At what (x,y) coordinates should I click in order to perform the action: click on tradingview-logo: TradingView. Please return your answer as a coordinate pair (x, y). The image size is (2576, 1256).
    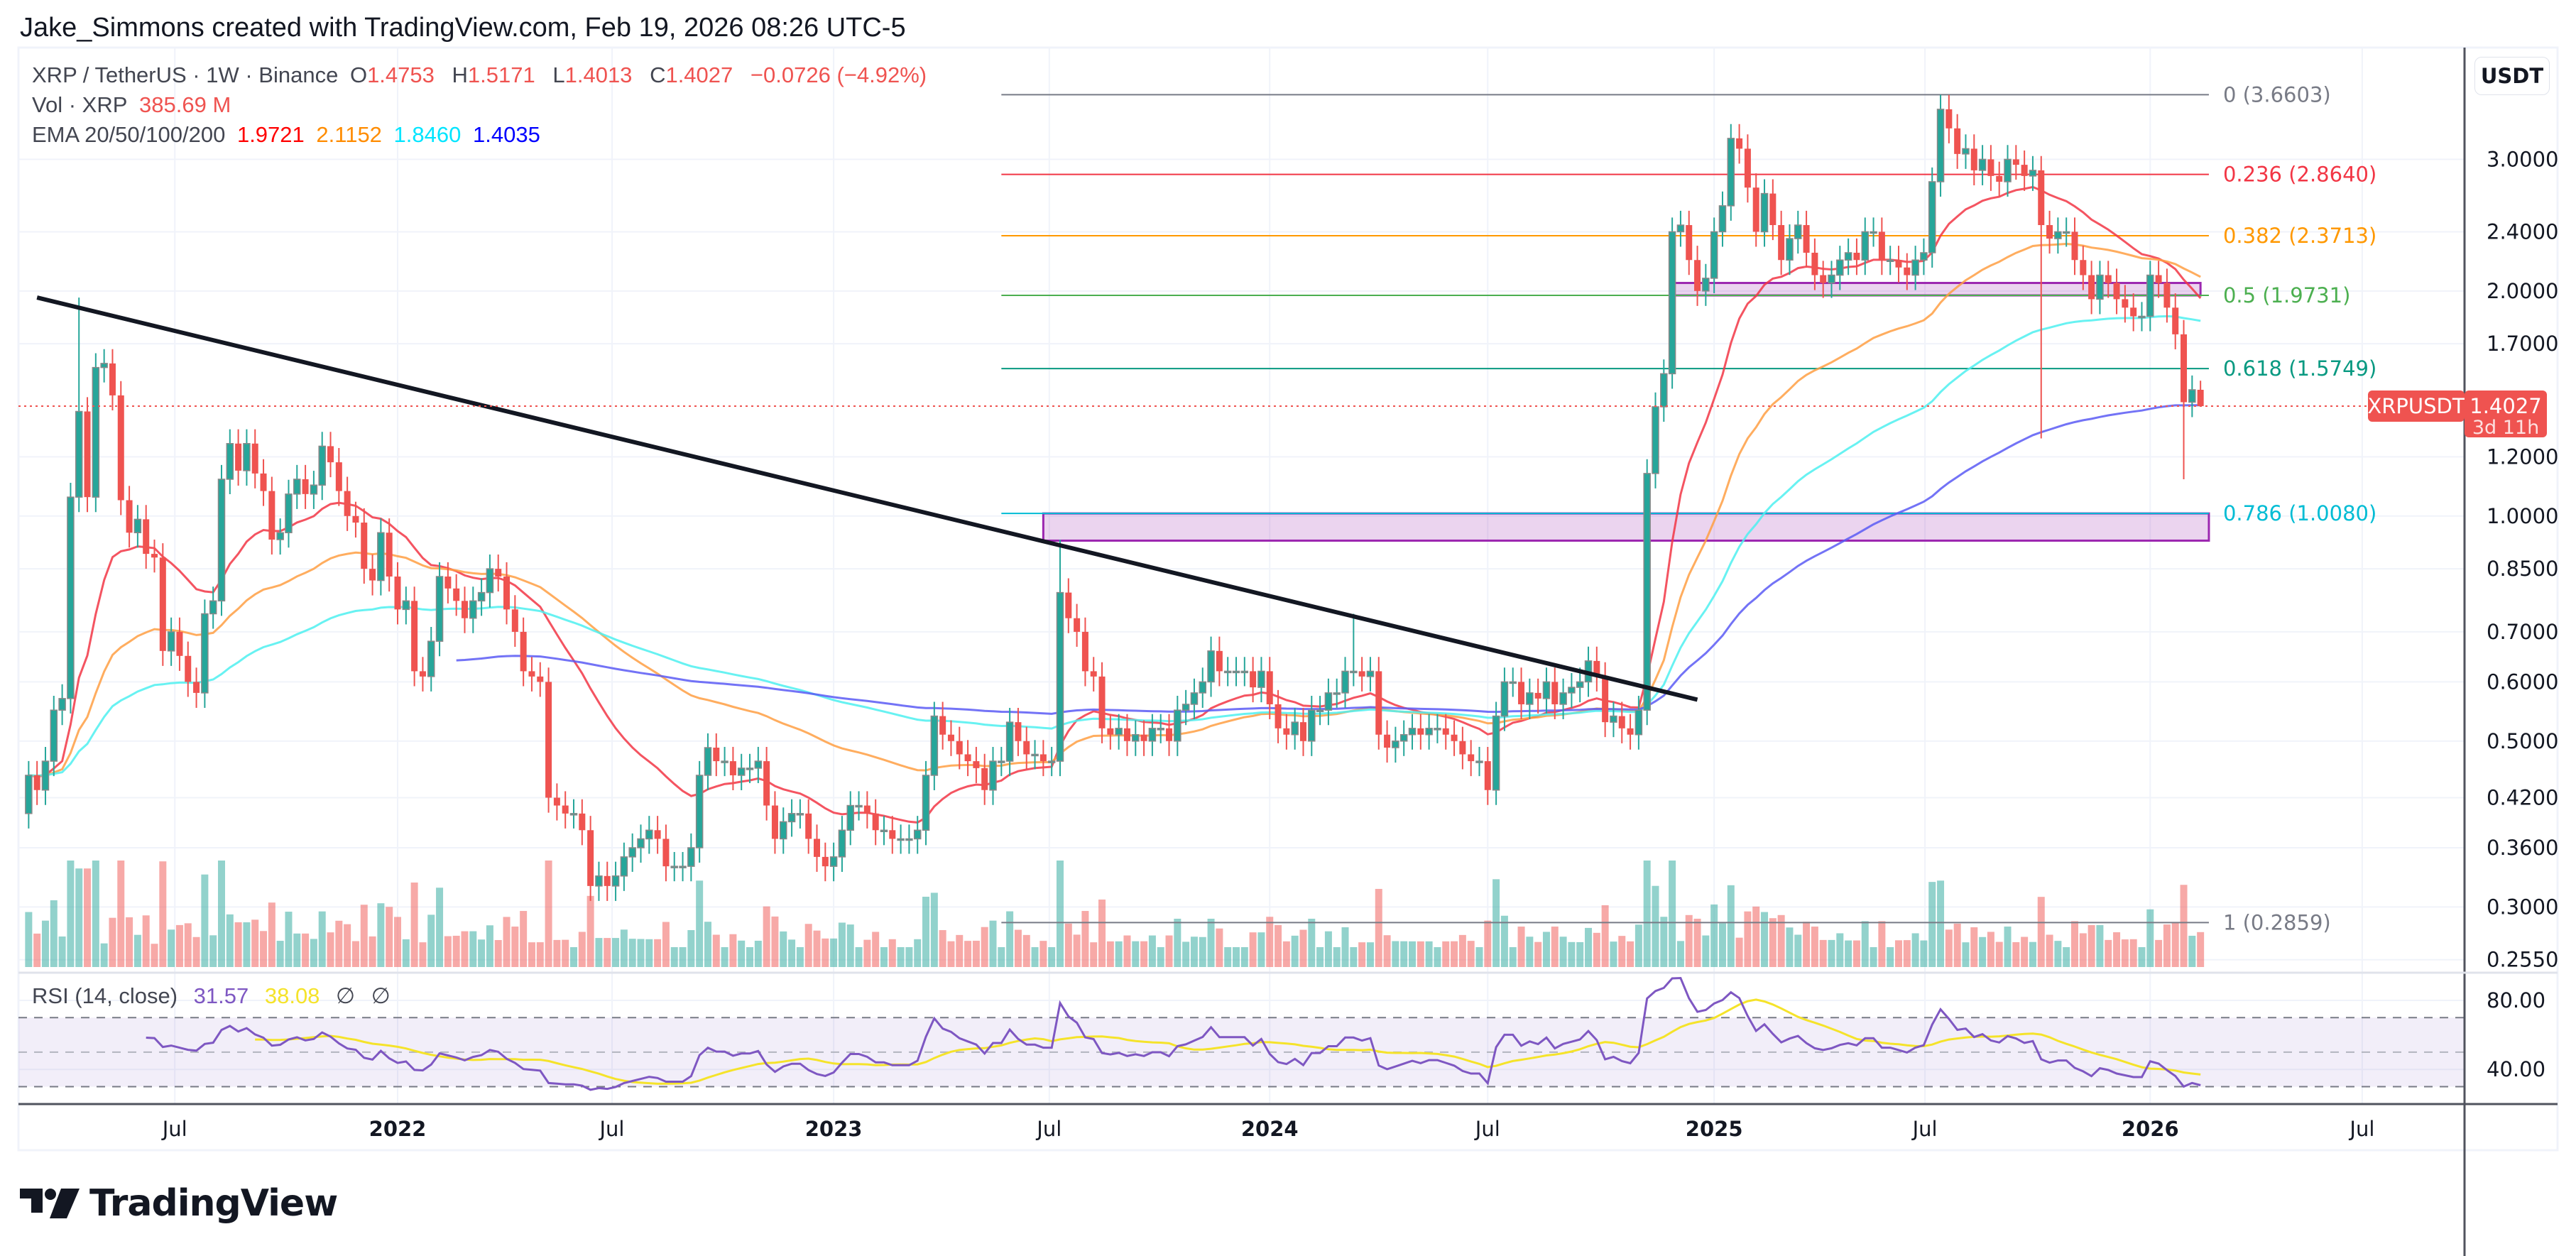
    Looking at the image, I should click on (179, 1203).